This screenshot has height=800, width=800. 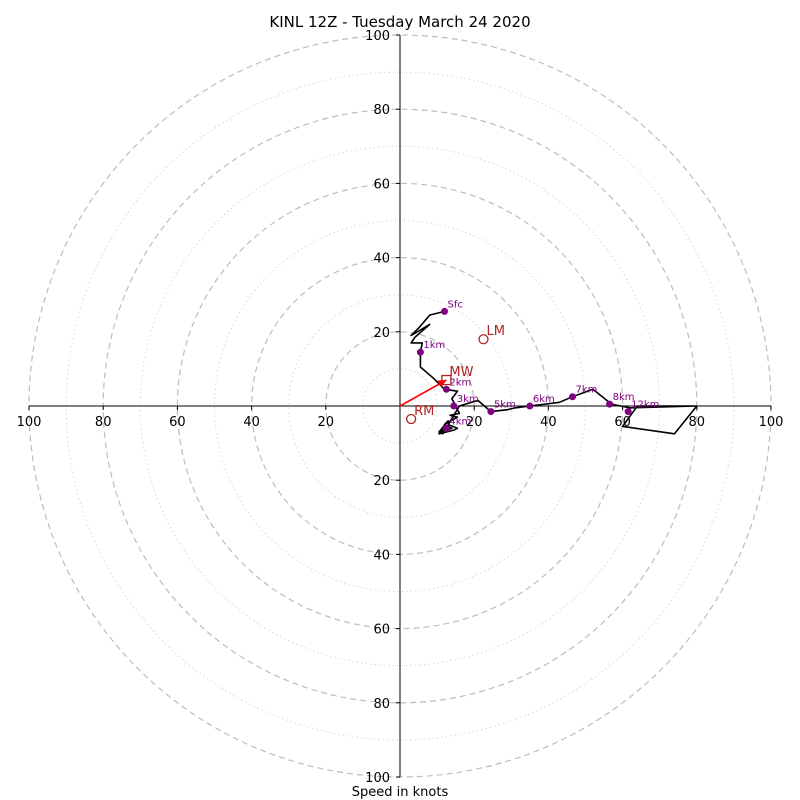 I want to click on height-label-2km: 2km, so click(x=460, y=382).